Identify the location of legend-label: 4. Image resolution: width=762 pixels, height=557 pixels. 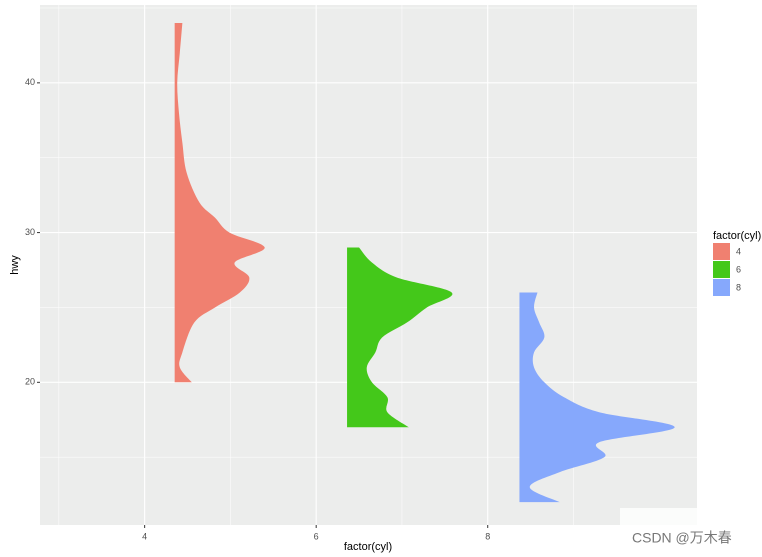
(738, 251).